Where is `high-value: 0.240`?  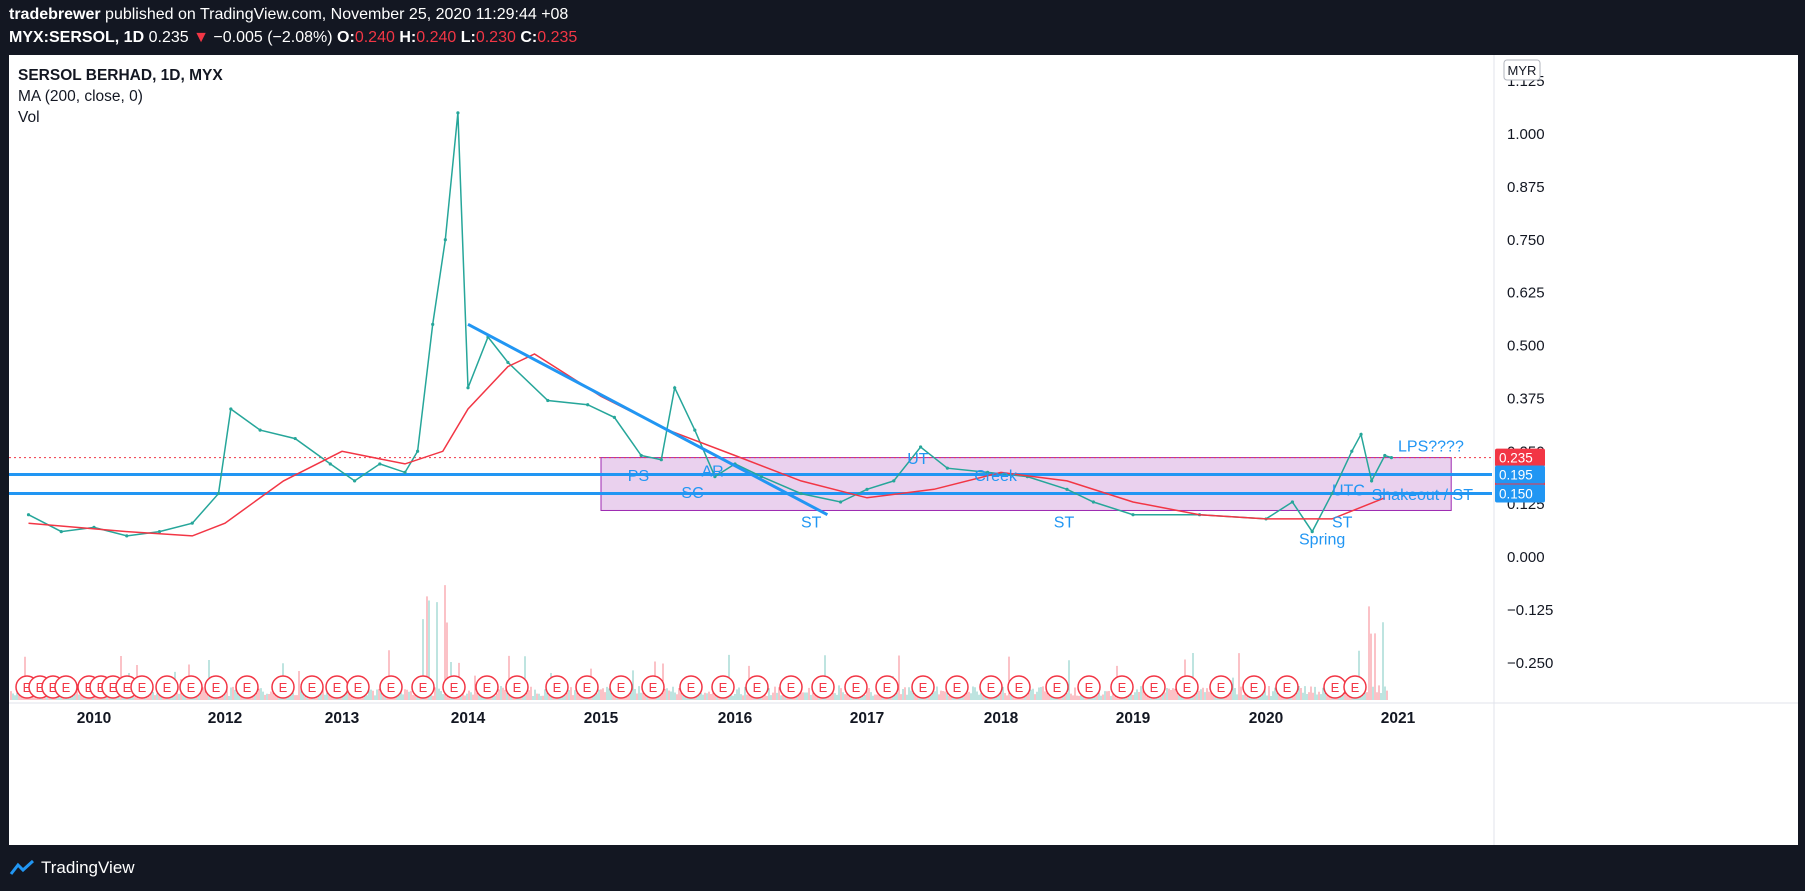 high-value: 0.240 is located at coordinates (436, 37).